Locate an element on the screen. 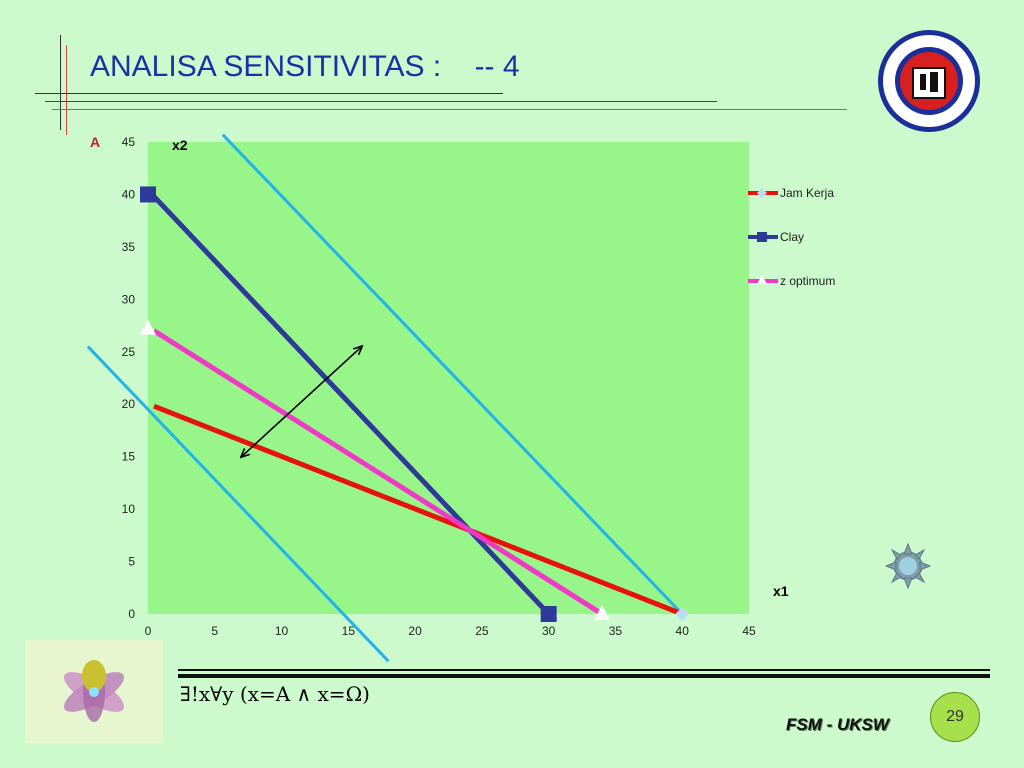 Image resolution: width=1024 pixels, height=768 pixels. slide-title: ANALISA SENSITIVITAS : -- 4 is located at coordinates (305, 66).